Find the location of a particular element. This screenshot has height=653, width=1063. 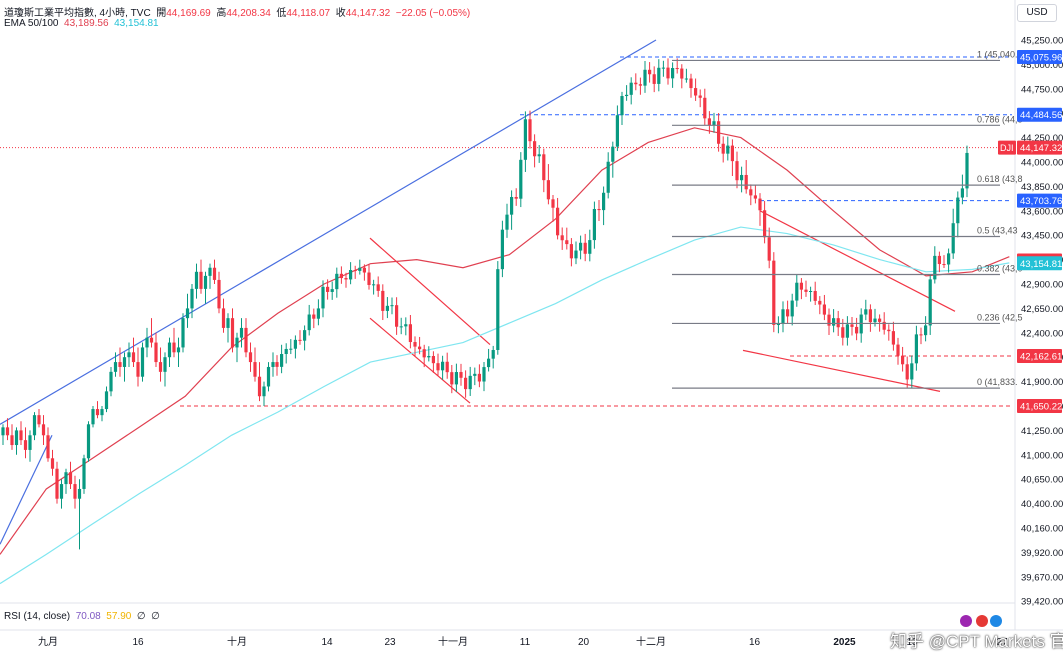

x-tick-label: 九月 is located at coordinates (48, 642).